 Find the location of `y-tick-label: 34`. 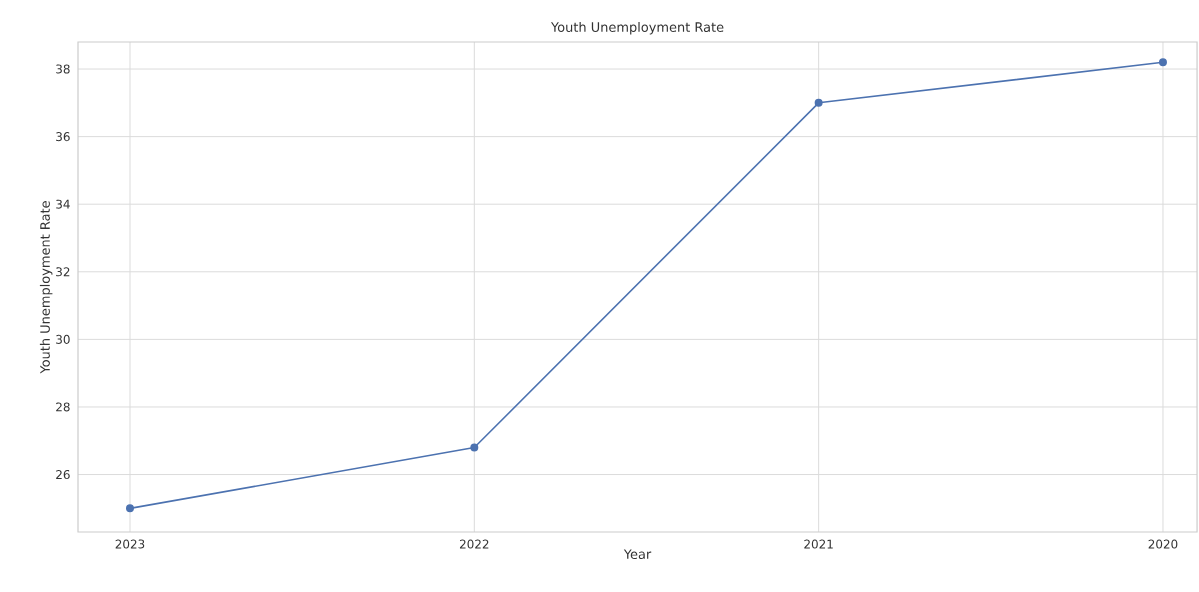

y-tick-label: 34 is located at coordinates (63, 204).